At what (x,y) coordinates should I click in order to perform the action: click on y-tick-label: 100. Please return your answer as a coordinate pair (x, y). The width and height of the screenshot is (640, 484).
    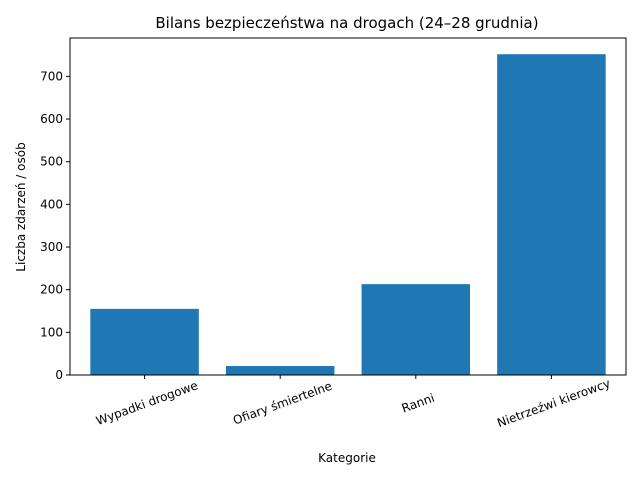
    Looking at the image, I should click on (51, 332).